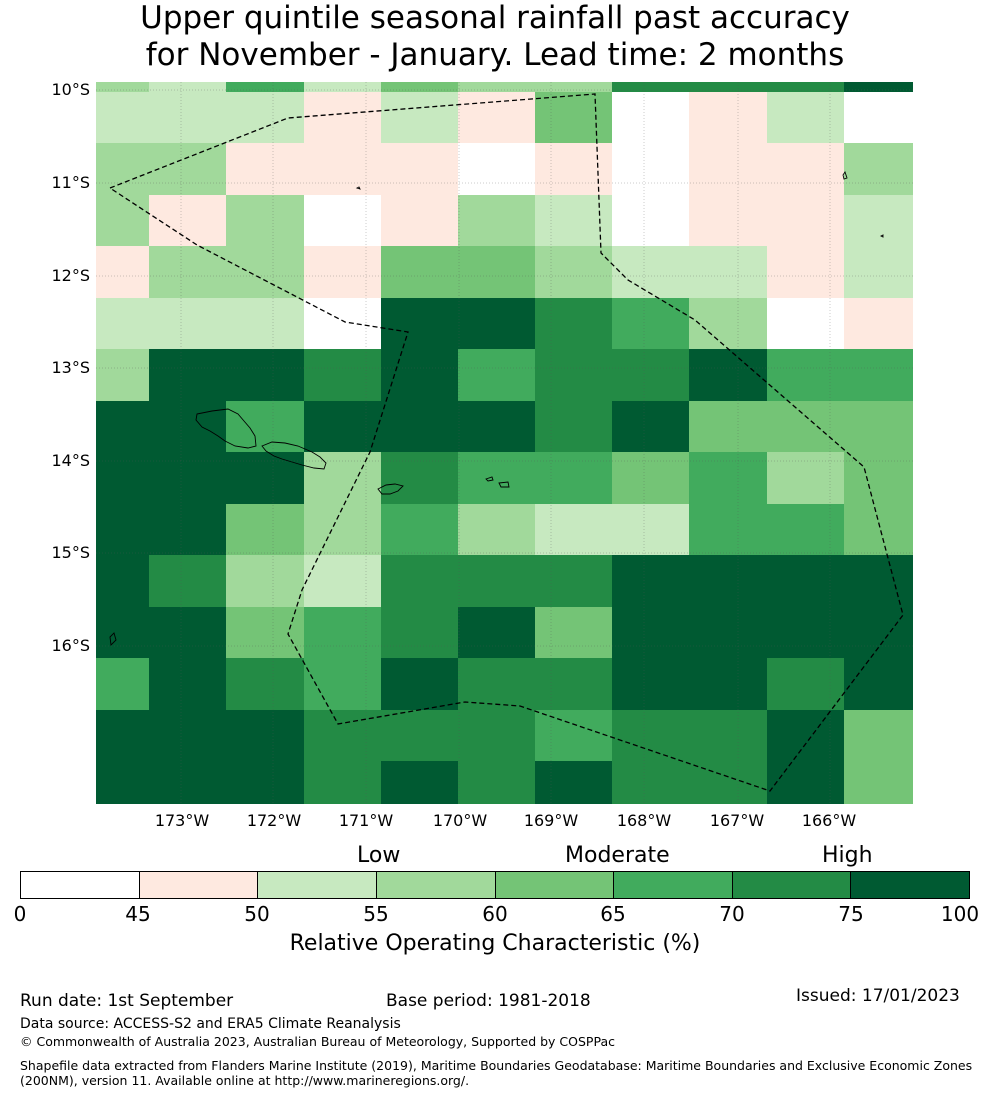  What do you see at coordinates (274, 820) in the screenshot?
I see `lon-label-172w: 172°W` at bounding box center [274, 820].